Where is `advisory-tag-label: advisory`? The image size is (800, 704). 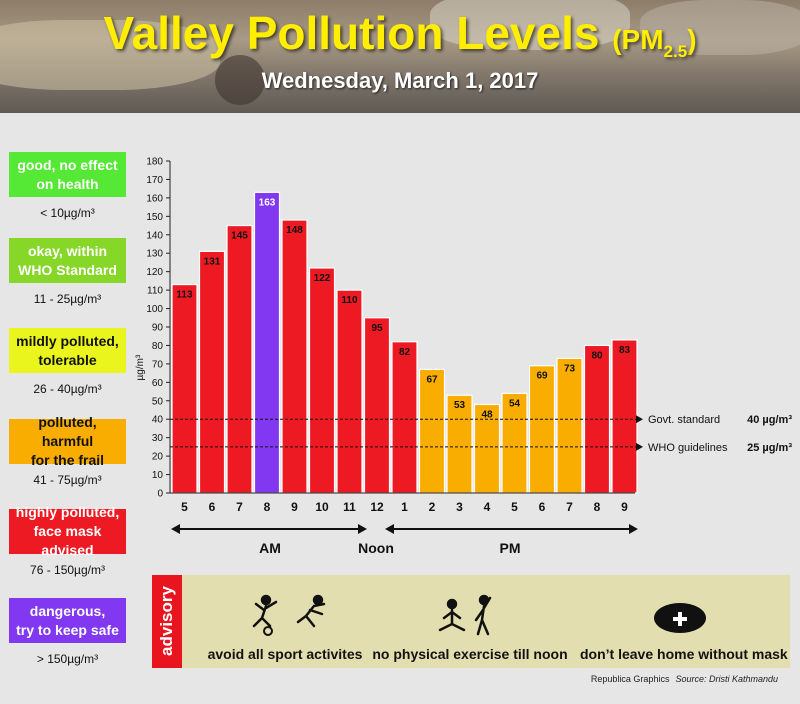
advisory-tag-label: advisory is located at coordinates (166, 621).